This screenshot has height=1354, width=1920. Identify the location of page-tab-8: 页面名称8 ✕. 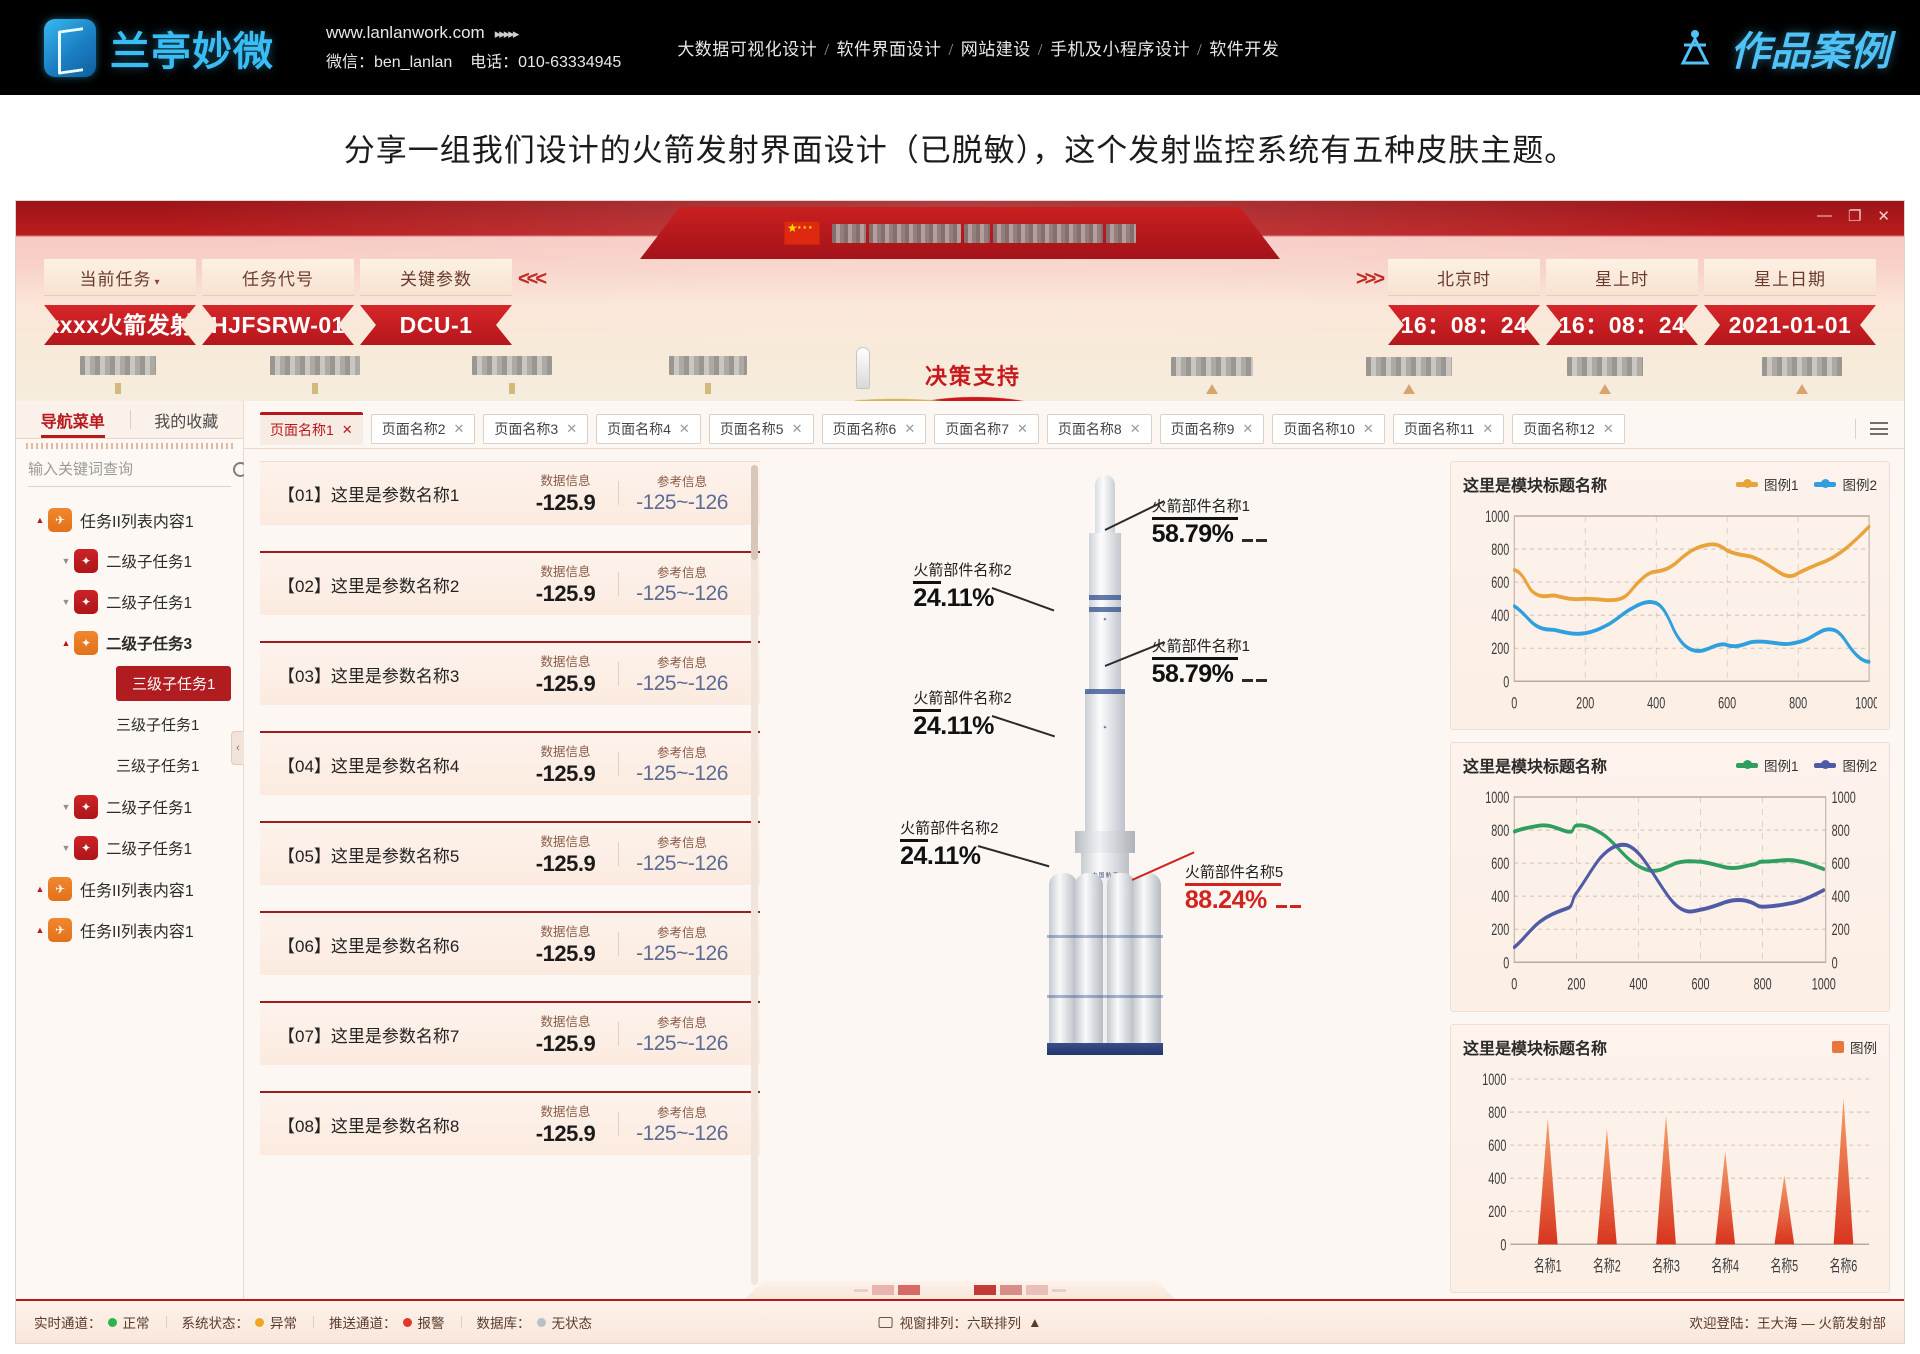
(1099, 428).